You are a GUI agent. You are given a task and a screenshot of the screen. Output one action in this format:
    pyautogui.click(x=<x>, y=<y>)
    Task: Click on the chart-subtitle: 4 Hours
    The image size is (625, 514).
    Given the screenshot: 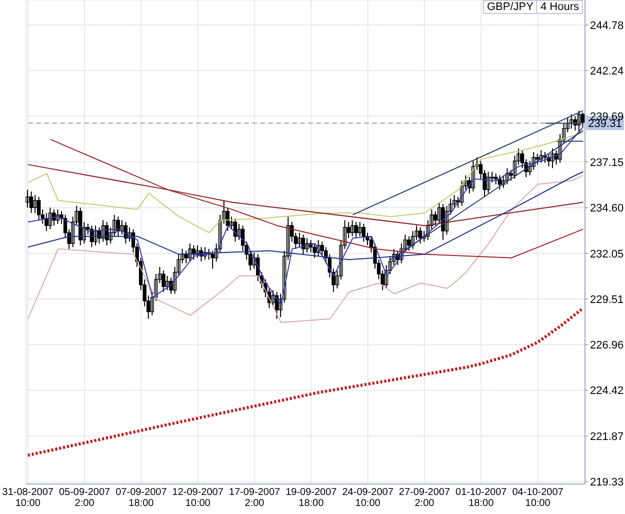 What is the action you would take?
    pyautogui.click(x=560, y=7)
    